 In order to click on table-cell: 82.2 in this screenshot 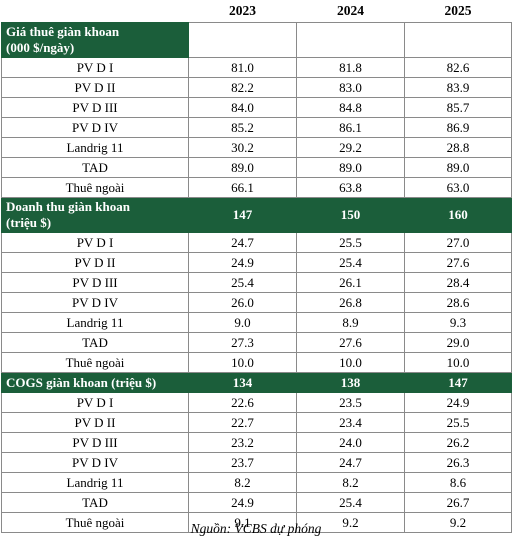, I will do `click(242, 87)`.